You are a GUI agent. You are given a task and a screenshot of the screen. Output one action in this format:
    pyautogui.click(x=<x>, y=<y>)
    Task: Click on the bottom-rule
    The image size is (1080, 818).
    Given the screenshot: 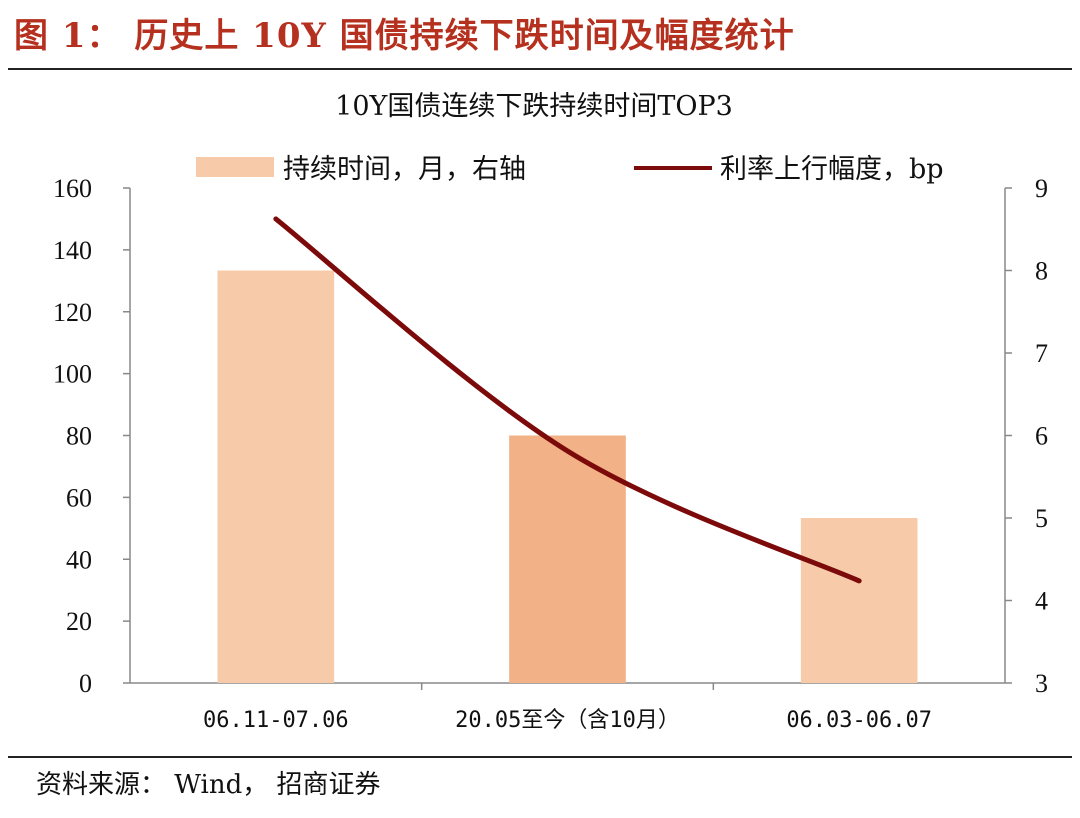 What is the action you would take?
    pyautogui.click(x=540, y=757)
    